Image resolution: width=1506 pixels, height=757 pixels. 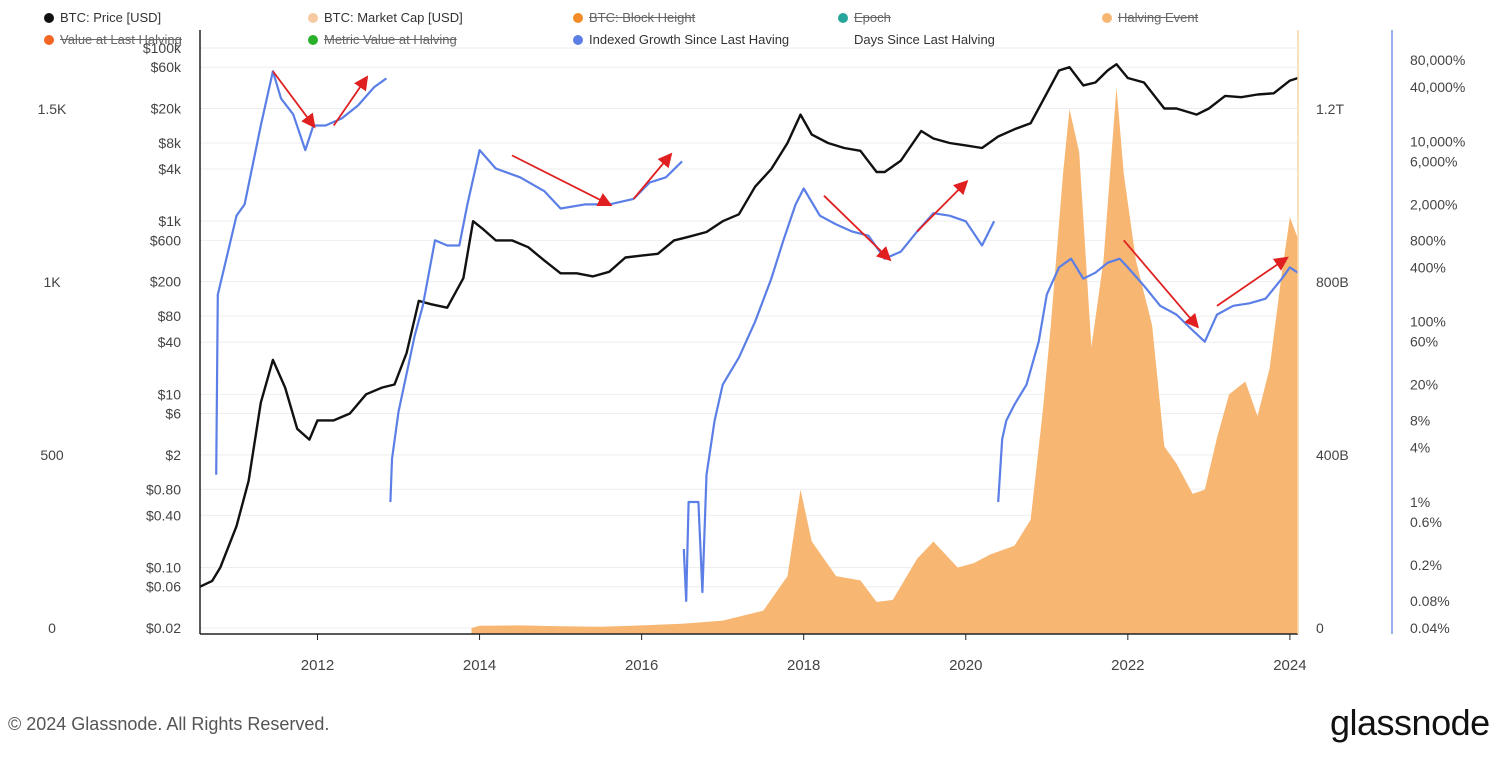 What do you see at coordinates (479, 665) in the screenshot?
I see `x-tick-label: 2014` at bounding box center [479, 665].